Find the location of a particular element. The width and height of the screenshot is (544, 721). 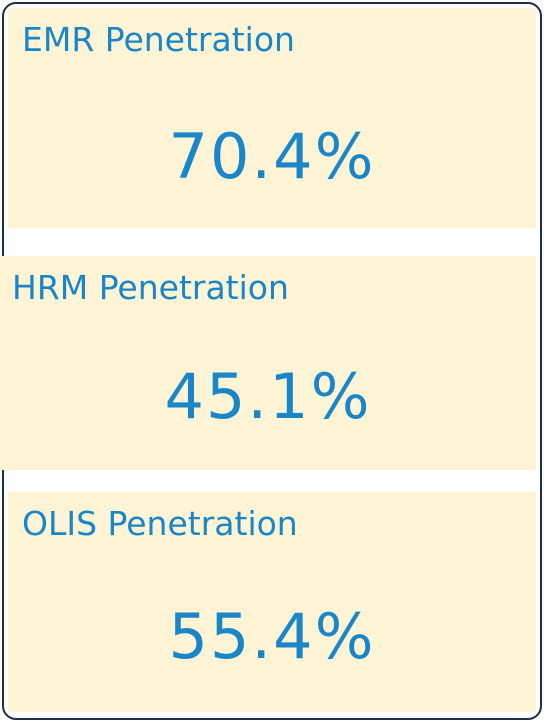

kpi-label: EMR Penetration is located at coordinates (158, 39).